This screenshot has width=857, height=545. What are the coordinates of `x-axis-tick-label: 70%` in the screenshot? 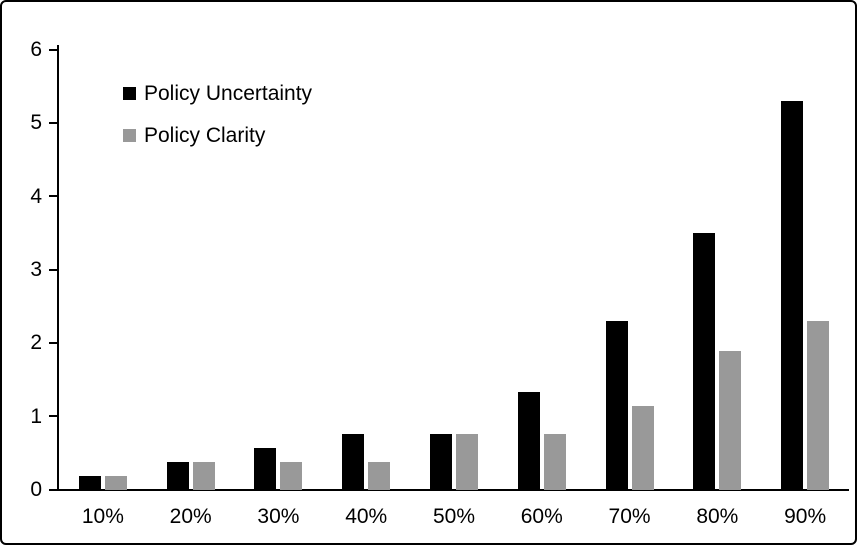 It's located at (629, 516).